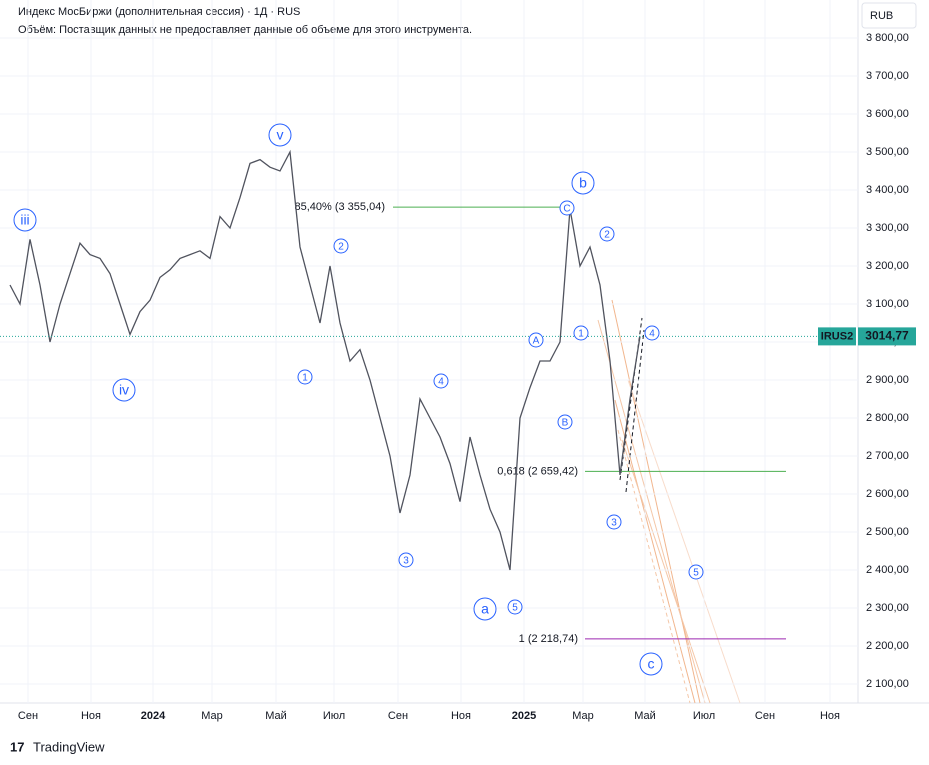 The height and width of the screenshot is (765, 929). Describe the element at coordinates (153, 716) in the screenshot. I see `x-tick-label: 2024` at that location.